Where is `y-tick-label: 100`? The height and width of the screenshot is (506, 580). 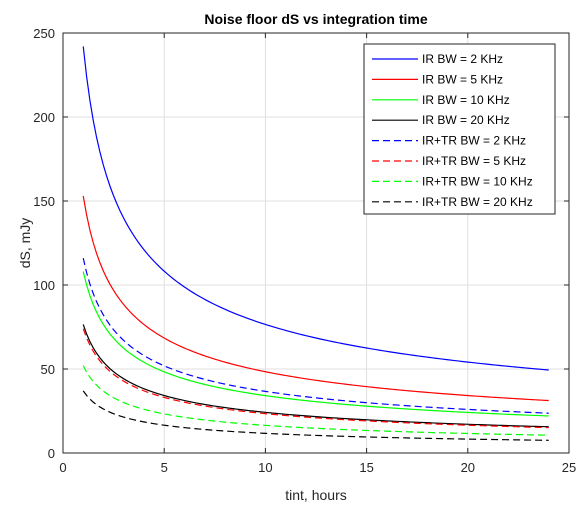
y-tick-label: 100 is located at coordinates (44, 285).